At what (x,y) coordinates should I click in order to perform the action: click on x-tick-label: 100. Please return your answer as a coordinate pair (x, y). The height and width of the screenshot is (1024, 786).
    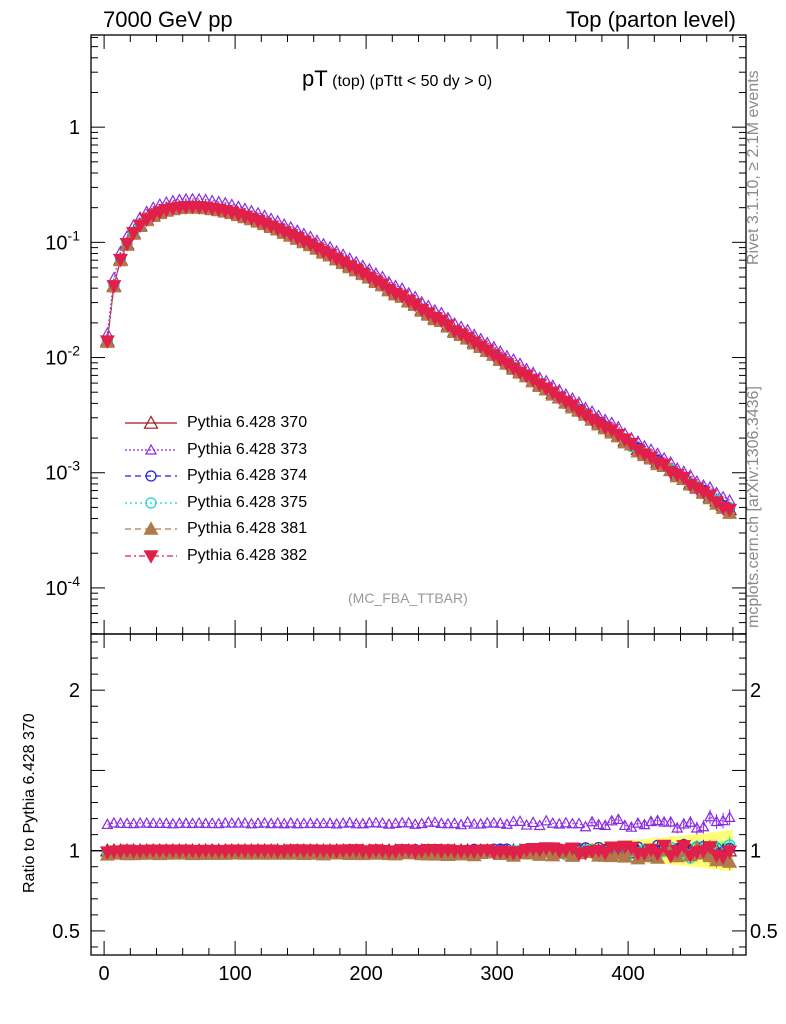
    Looking at the image, I should click on (234, 974).